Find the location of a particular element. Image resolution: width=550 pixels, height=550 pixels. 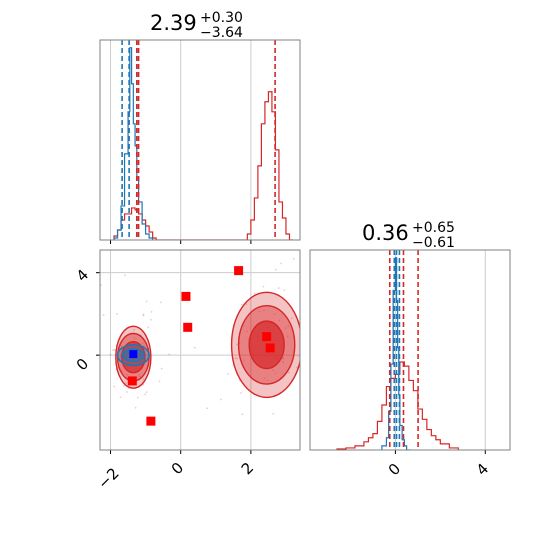

title-param2: 0.36 is located at coordinates (385, 233).